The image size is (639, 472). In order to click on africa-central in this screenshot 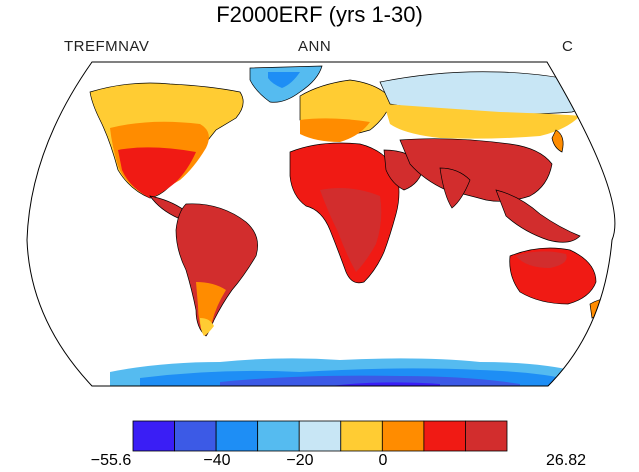, I will do `click(351, 230)`.